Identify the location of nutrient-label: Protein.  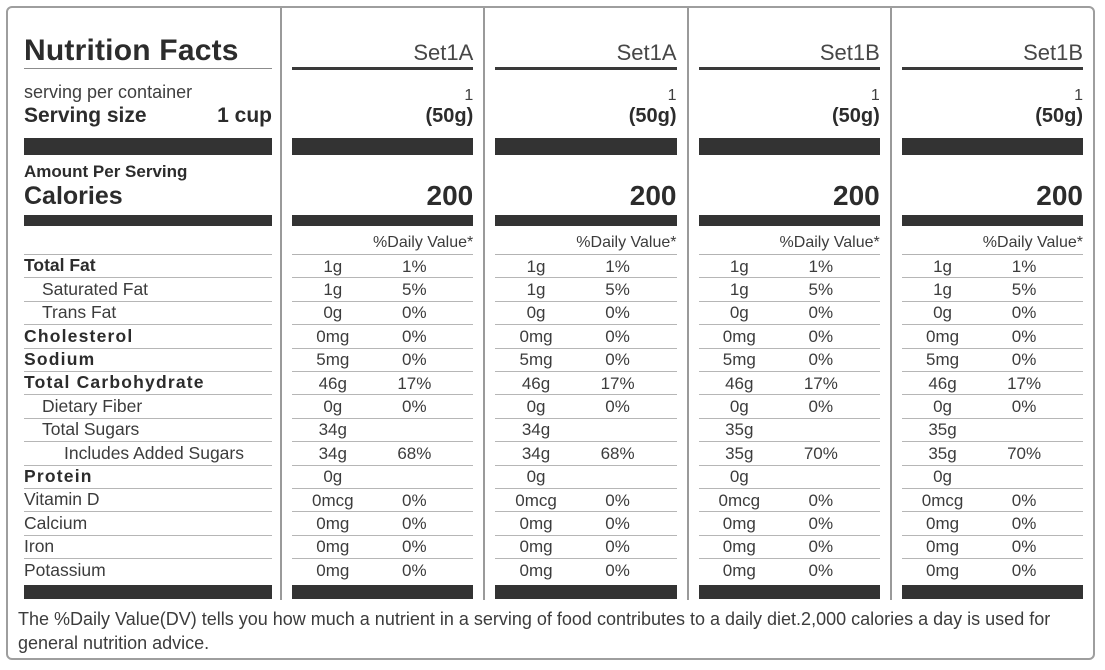
(58, 475).